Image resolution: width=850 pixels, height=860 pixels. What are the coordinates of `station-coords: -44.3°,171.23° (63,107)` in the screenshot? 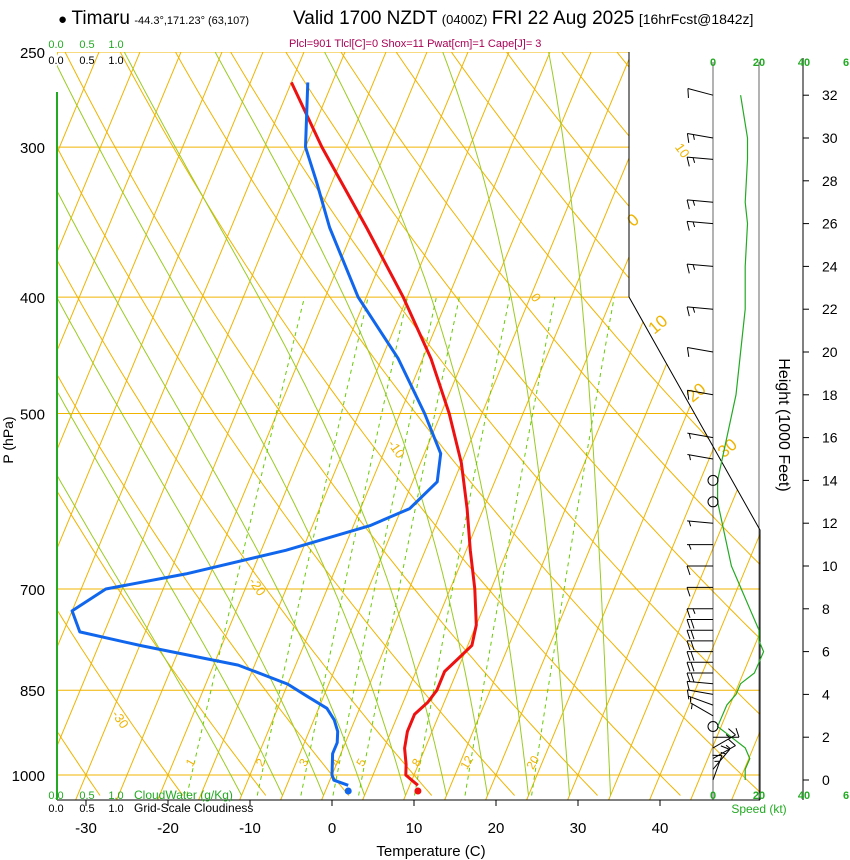 It's located at (191, 21).